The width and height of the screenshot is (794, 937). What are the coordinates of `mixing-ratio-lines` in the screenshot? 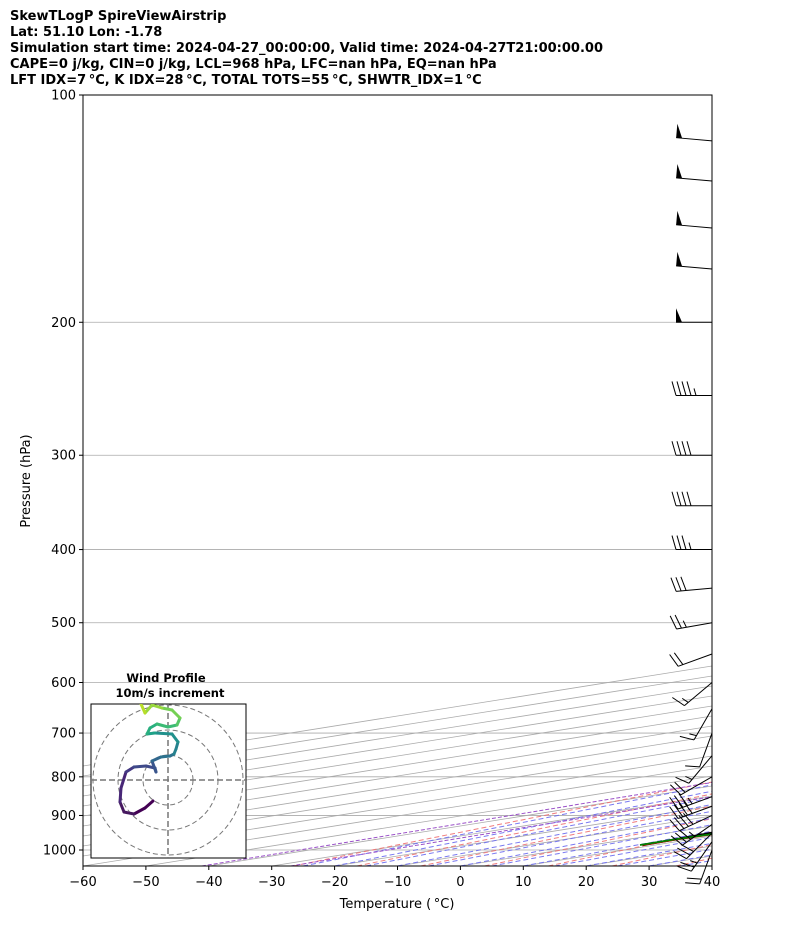 It's located at (456, 823).